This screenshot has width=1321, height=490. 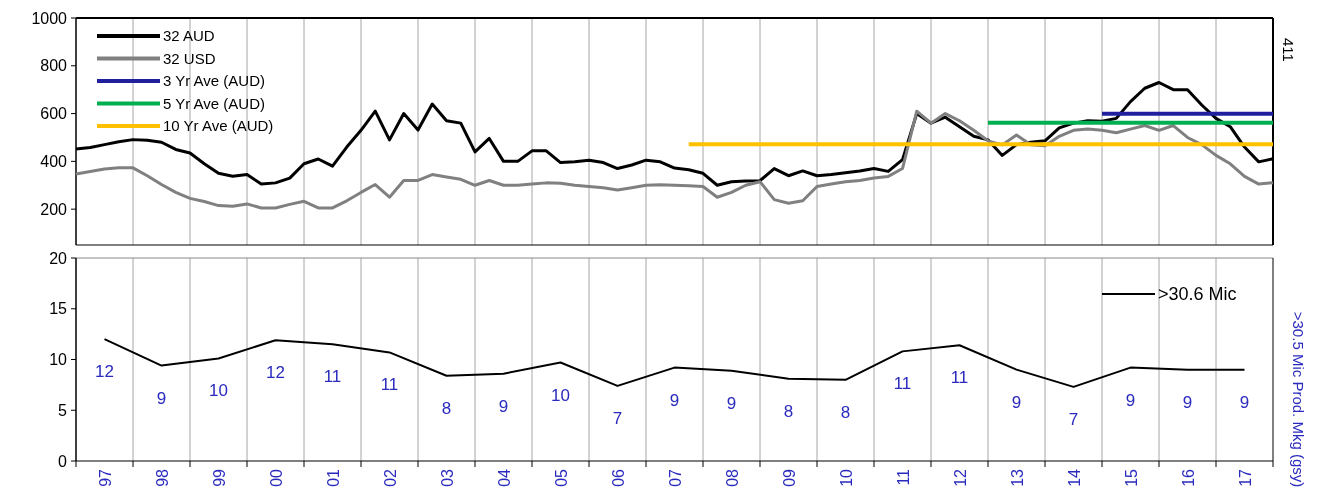 I want to click on legend-label: 5 Yr Ave (AUD), so click(x=214, y=103).